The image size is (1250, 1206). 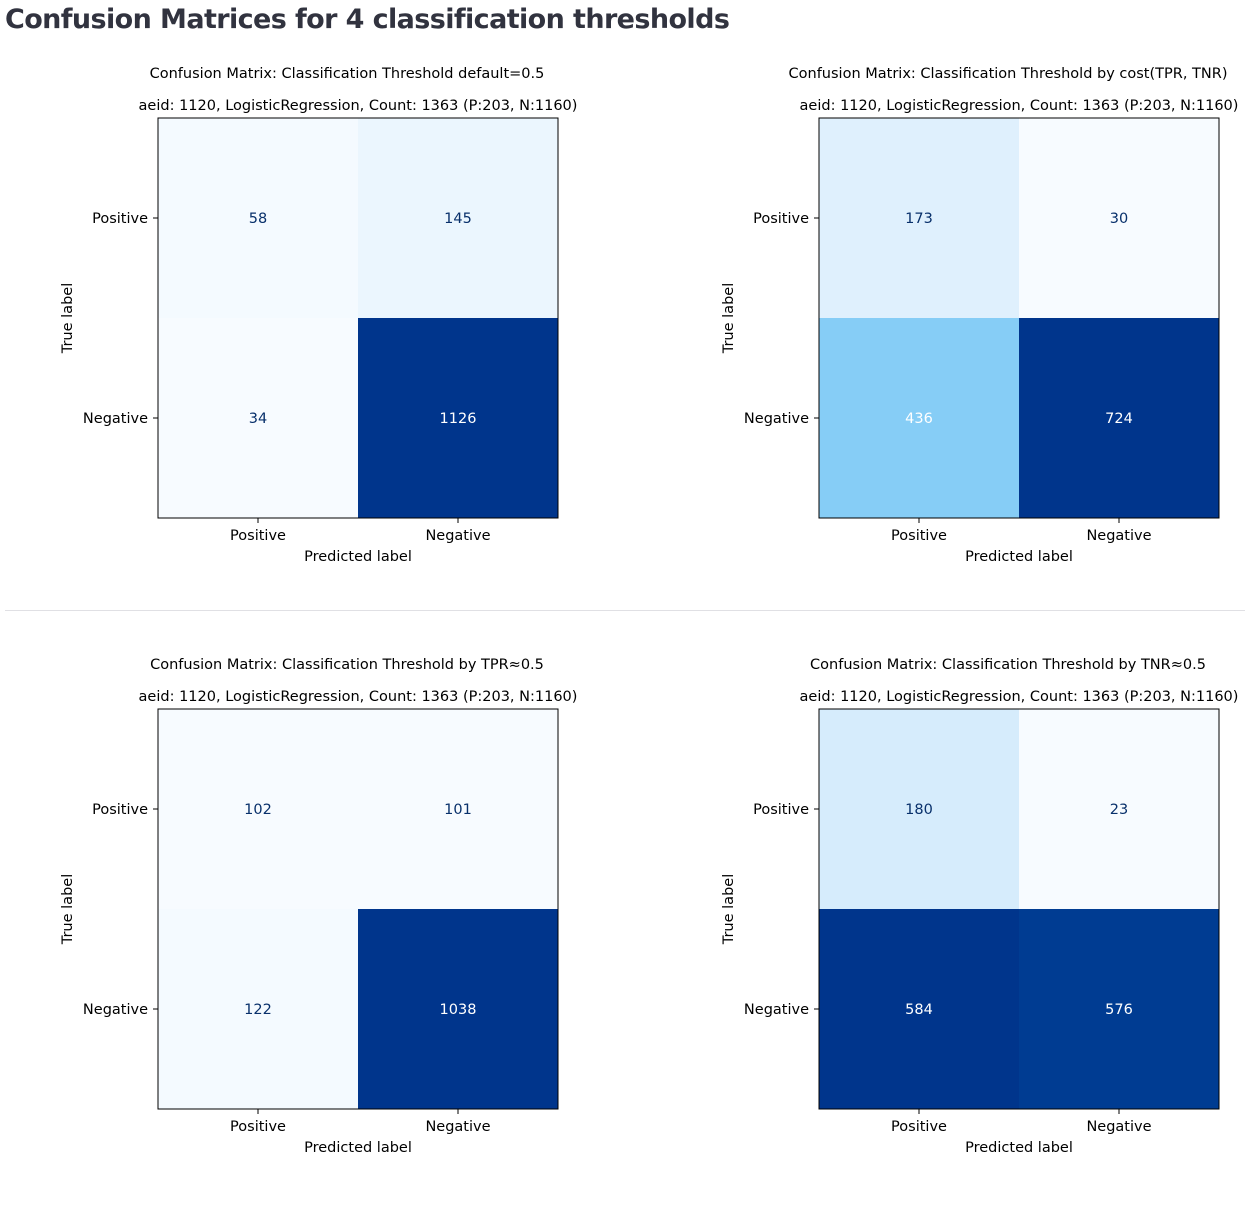 I want to click on cell-value-label: 23, so click(x=1119, y=810).